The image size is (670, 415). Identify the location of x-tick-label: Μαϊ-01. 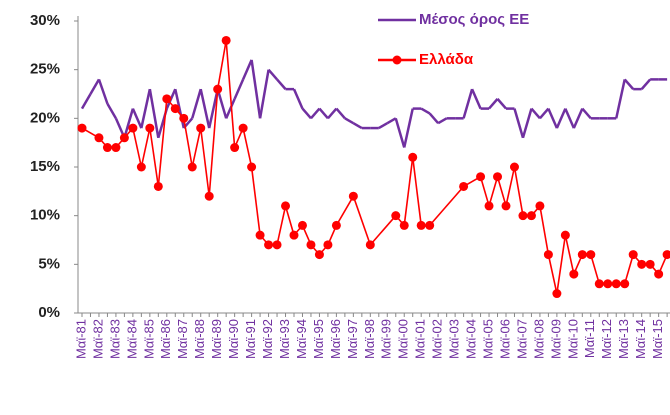
(420, 339).